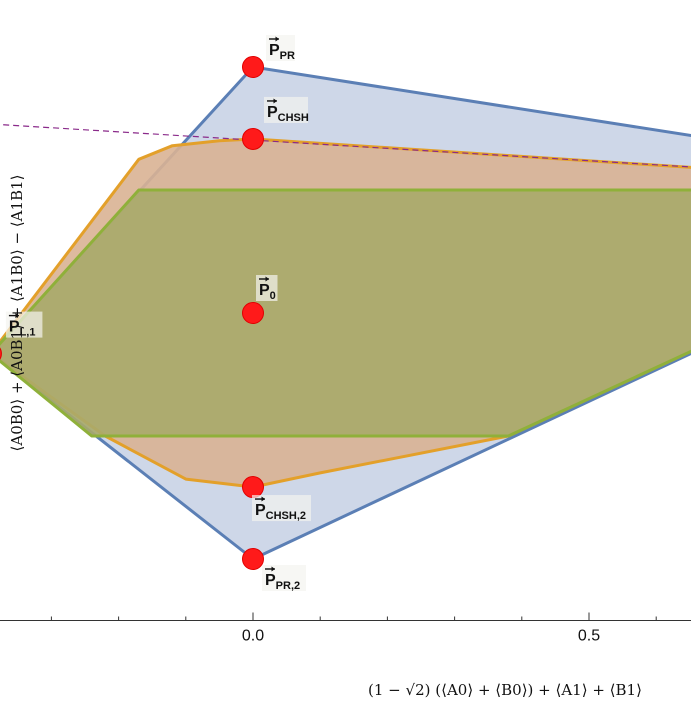 The image size is (691, 712). I want to click on label-zero: P0, so click(267, 288).